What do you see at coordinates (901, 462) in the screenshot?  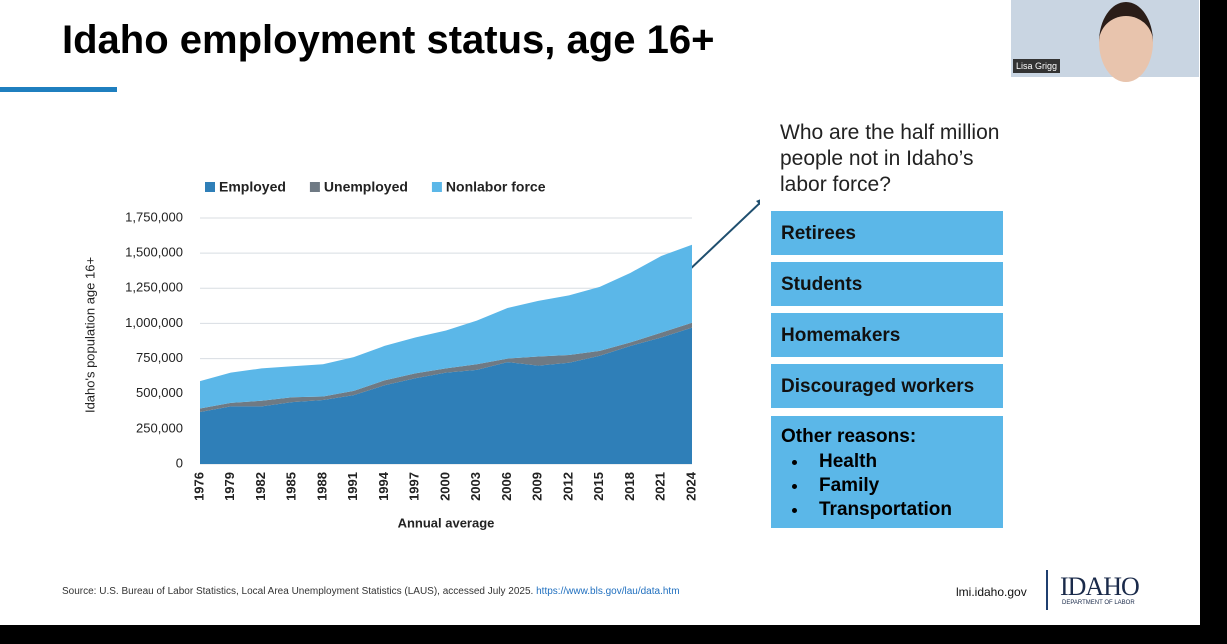 I see `other-item: Health` at bounding box center [901, 462].